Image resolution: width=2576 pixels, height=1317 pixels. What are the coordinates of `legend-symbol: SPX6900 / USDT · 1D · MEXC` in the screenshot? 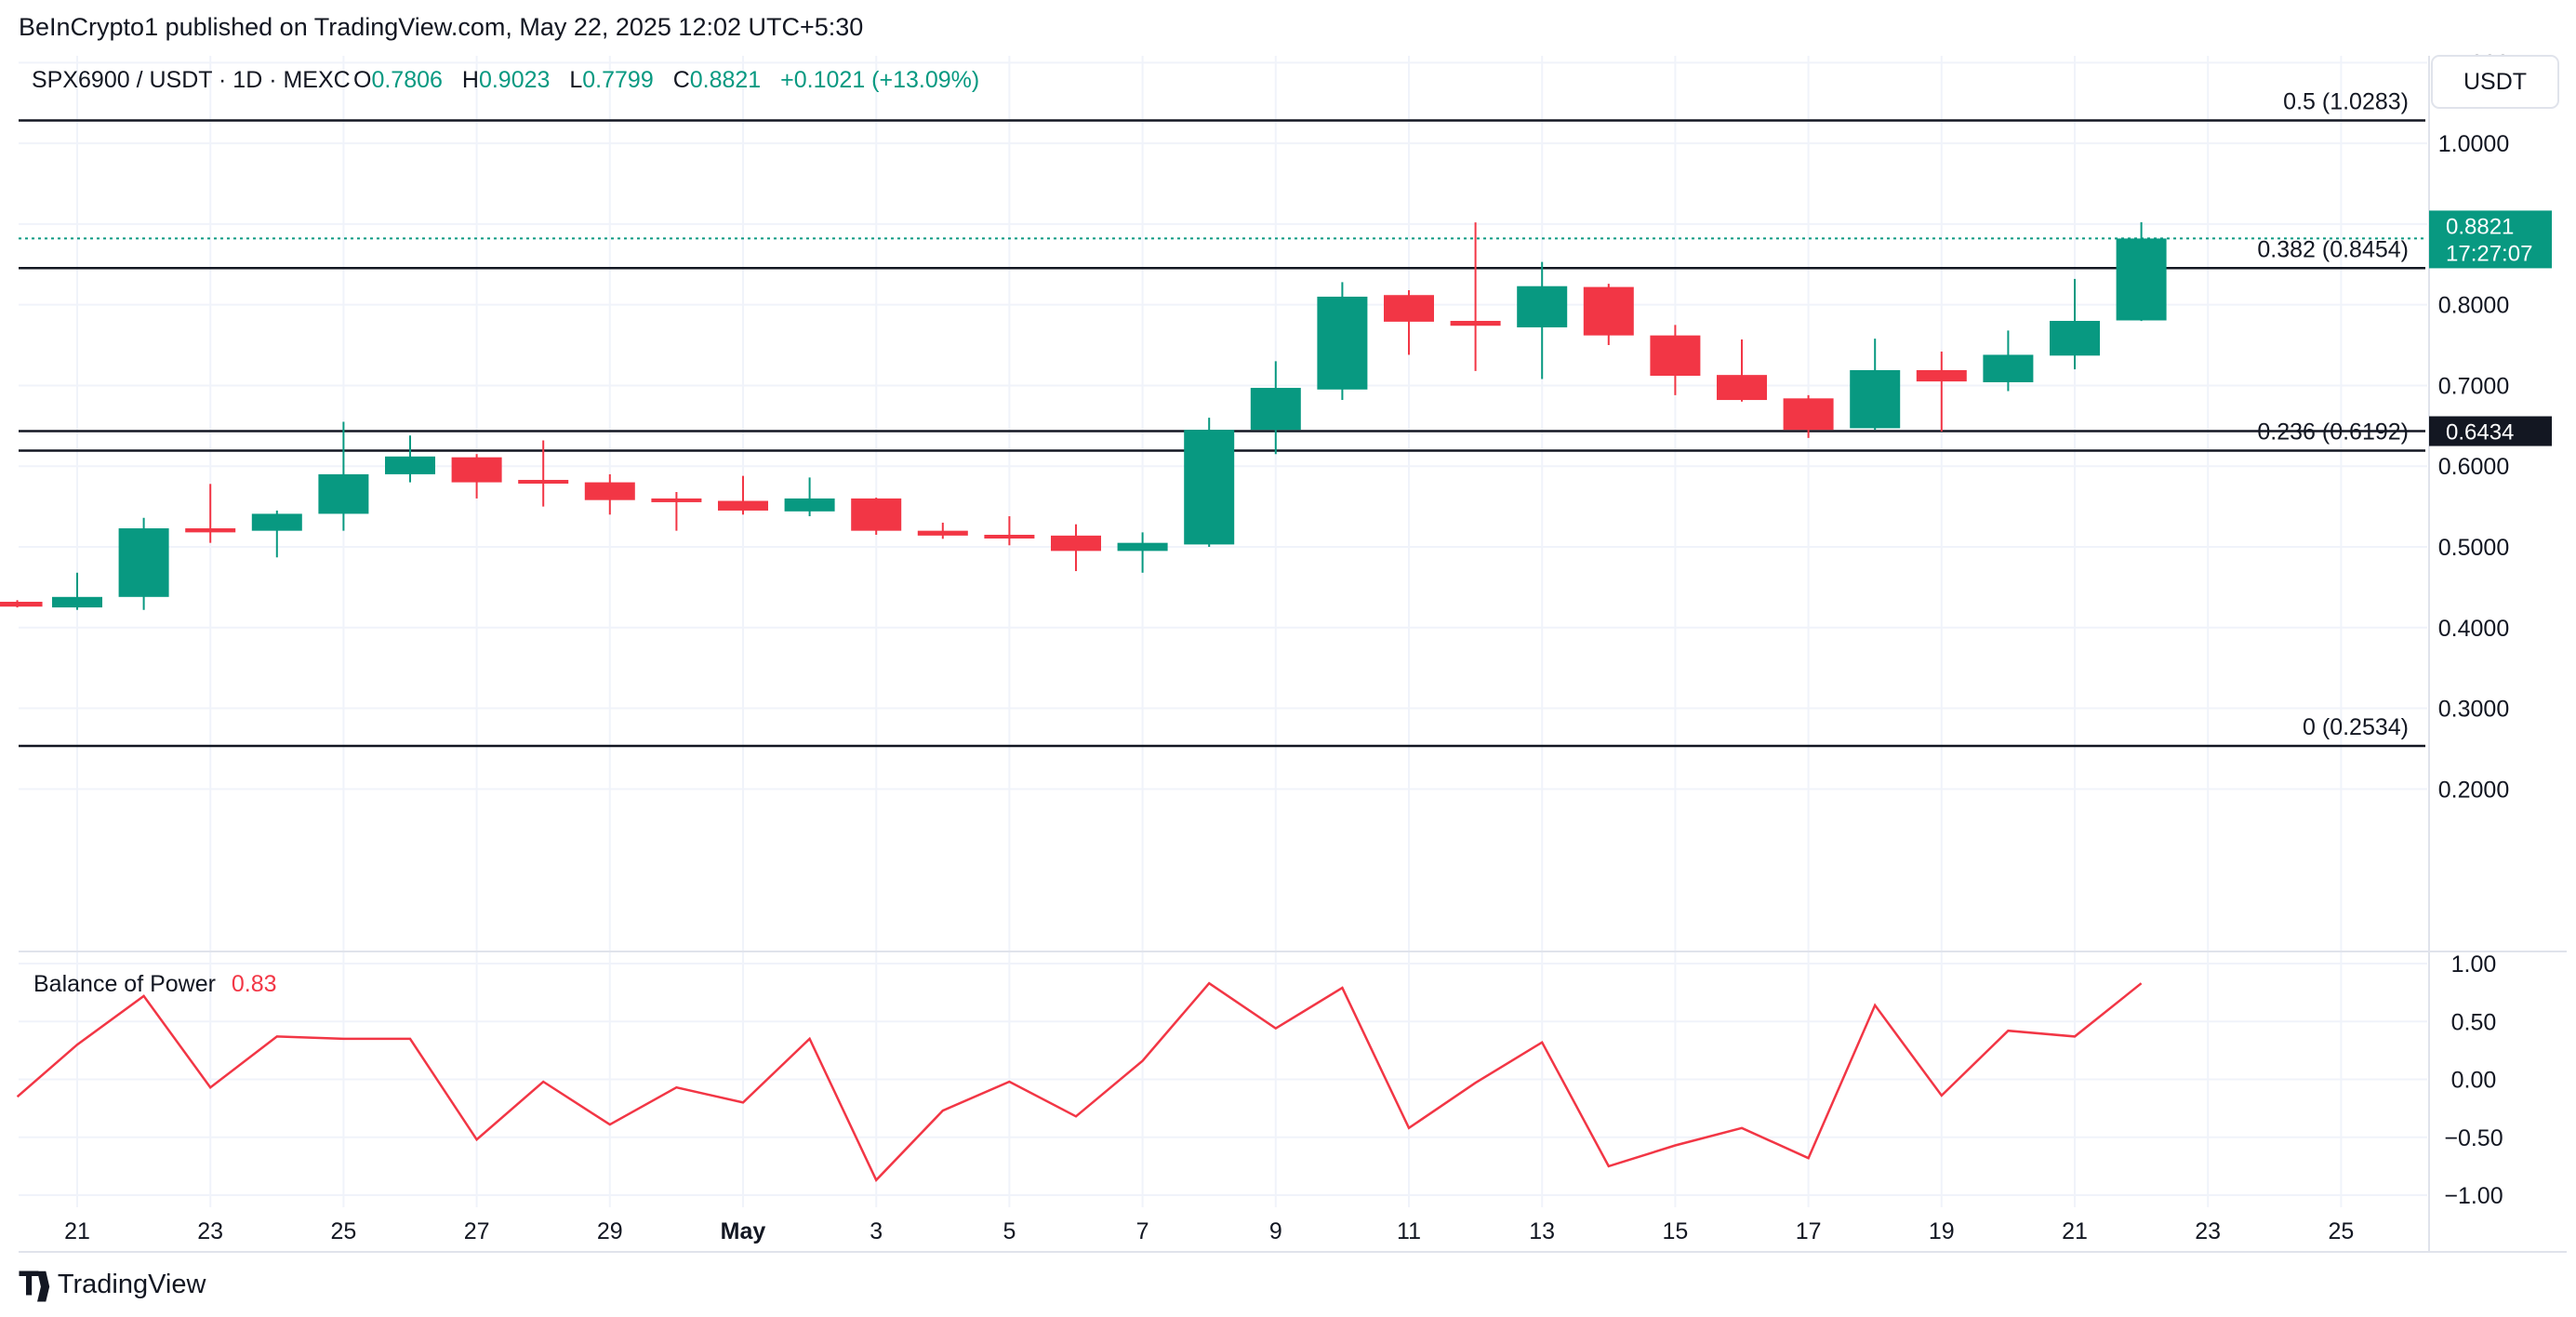 It's located at (191, 80).